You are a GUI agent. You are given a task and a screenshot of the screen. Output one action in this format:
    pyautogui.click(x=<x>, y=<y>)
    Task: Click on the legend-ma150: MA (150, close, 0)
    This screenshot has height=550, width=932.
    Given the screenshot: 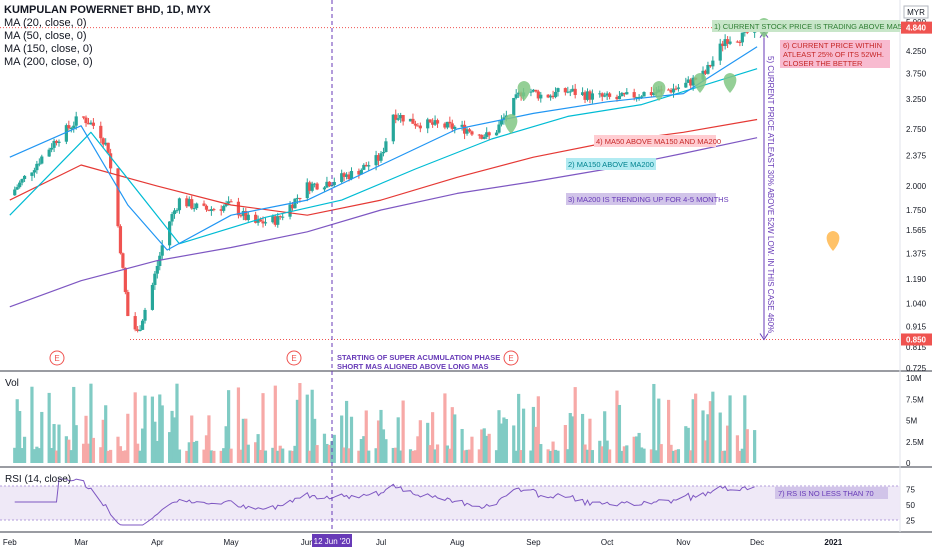 What is the action you would take?
    pyautogui.click(x=48, y=49)
    